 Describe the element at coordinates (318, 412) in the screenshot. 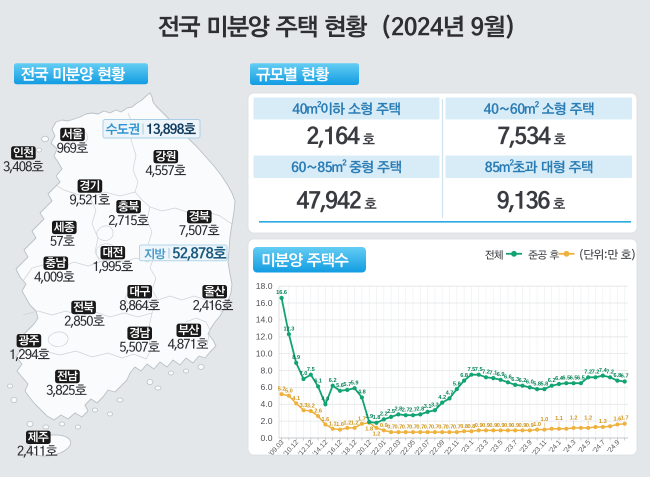

I see `svg-text: 2.6` at that location.